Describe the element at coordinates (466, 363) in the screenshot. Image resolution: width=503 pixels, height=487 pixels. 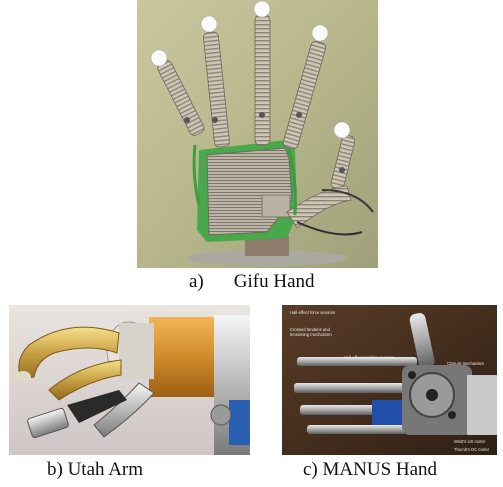
I see `manus-label-closure: Closure mechanism` at that location.